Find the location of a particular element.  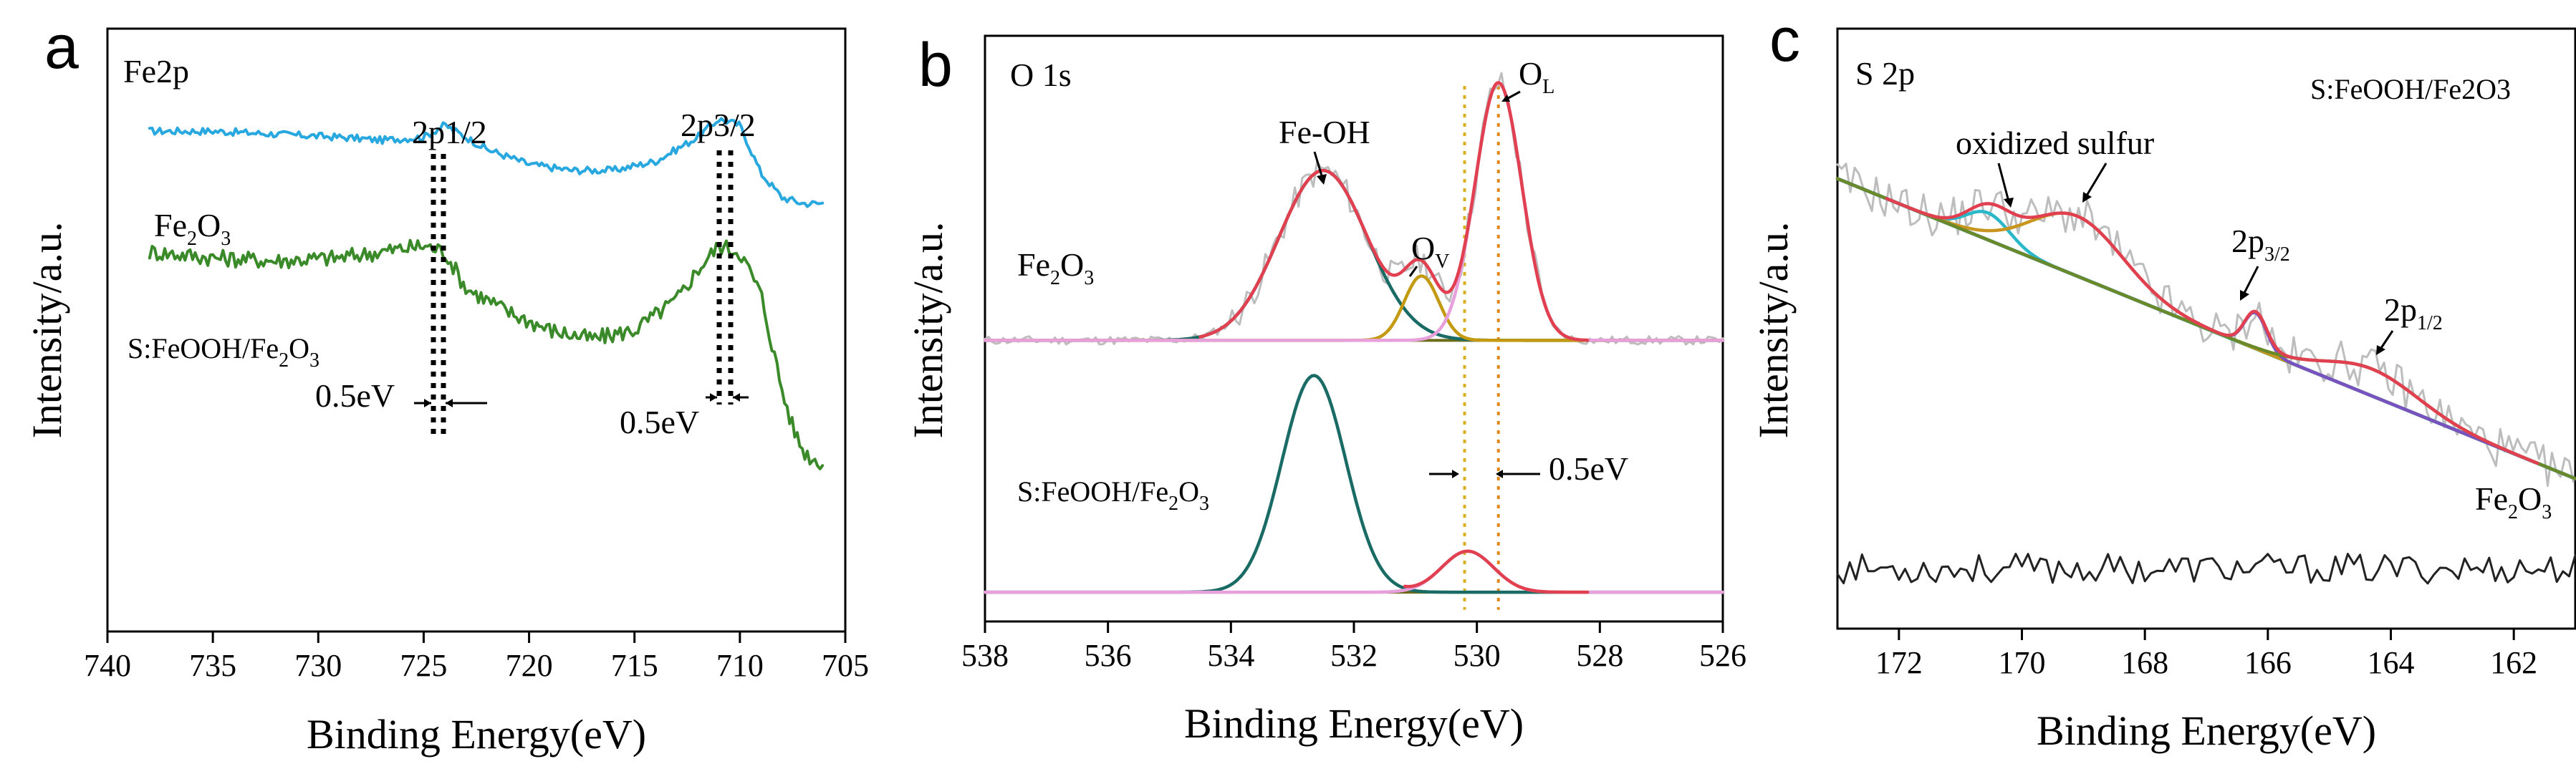

x-tick-label: 528 is located at coordinates (1599, 655).